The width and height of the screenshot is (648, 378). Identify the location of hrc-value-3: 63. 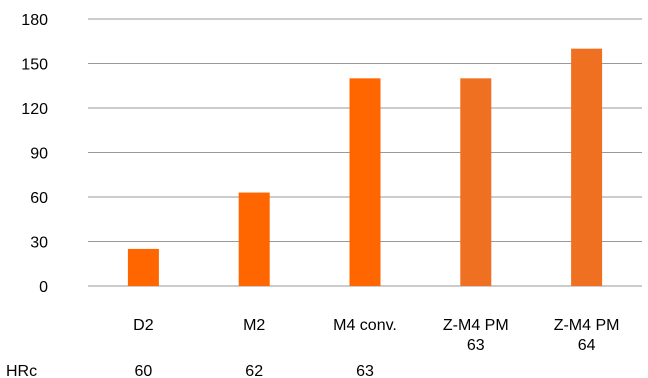
(365, 370).